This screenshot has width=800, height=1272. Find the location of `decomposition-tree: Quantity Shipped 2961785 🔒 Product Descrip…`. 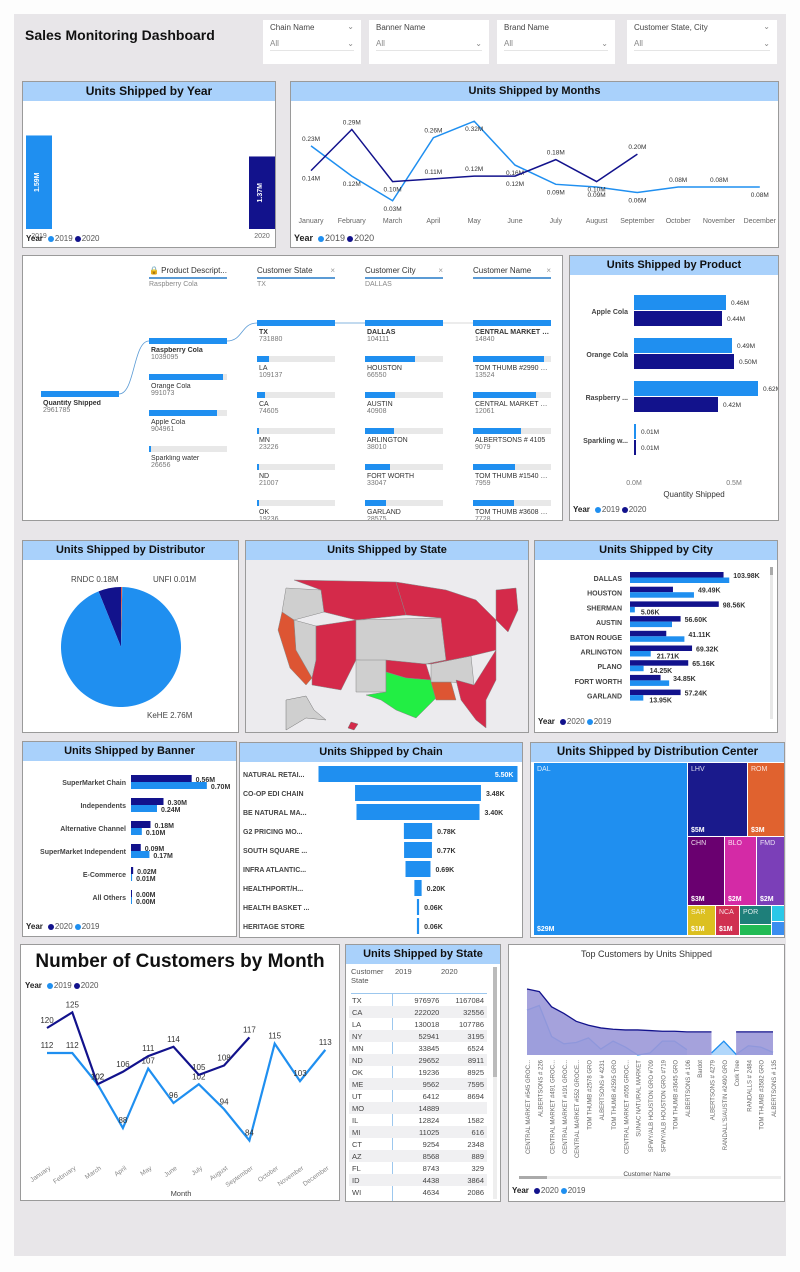

decomposition-tree: Quantity Shipped 2961785 🔒 Product Descrip… is located at coordinates (292, 388).